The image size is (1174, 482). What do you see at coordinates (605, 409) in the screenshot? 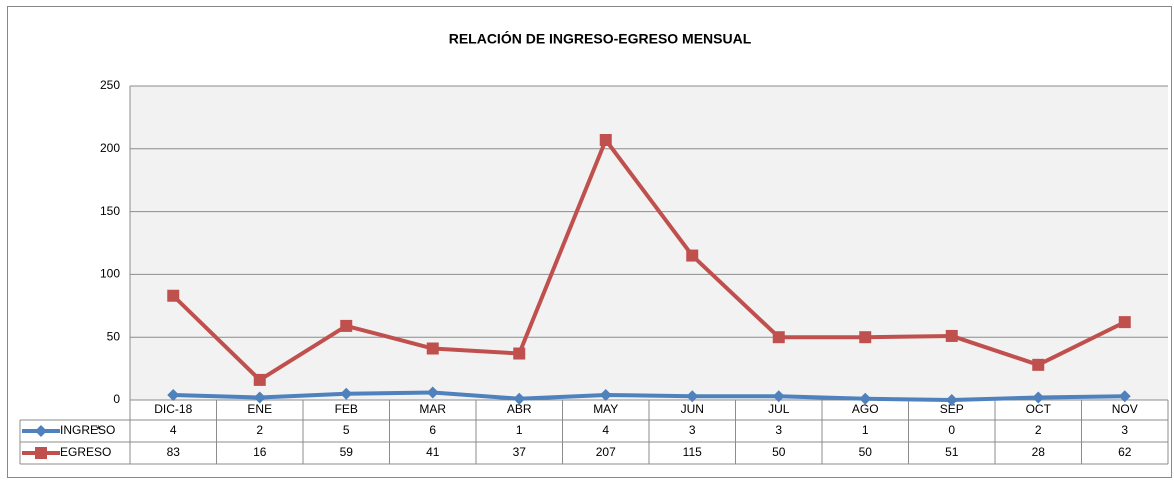
I see `x-tick-label: MAY` at bounding box center [605, 409].